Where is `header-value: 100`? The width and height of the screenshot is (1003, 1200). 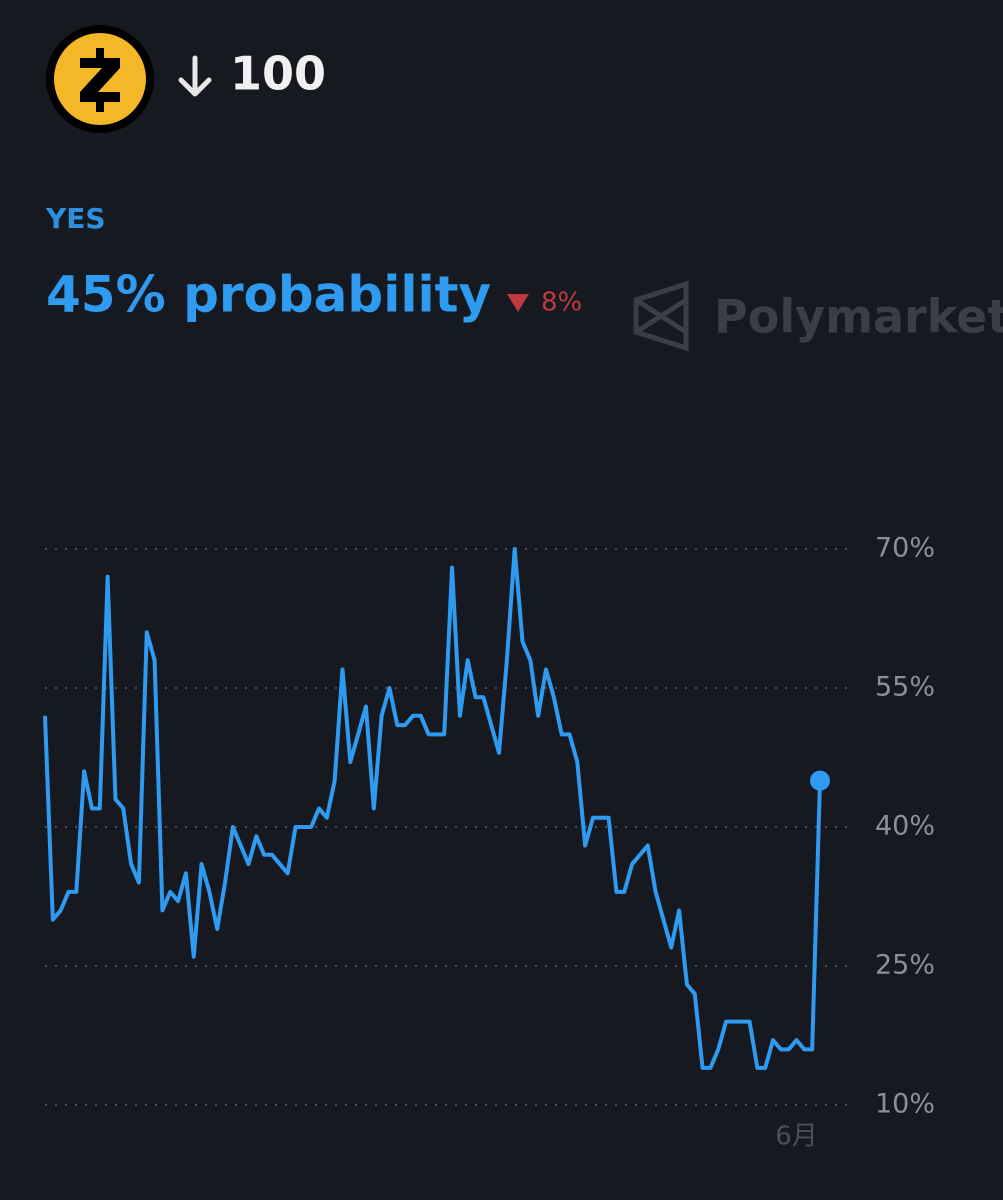 header-value: 100 is located at coordinates (278, 74).